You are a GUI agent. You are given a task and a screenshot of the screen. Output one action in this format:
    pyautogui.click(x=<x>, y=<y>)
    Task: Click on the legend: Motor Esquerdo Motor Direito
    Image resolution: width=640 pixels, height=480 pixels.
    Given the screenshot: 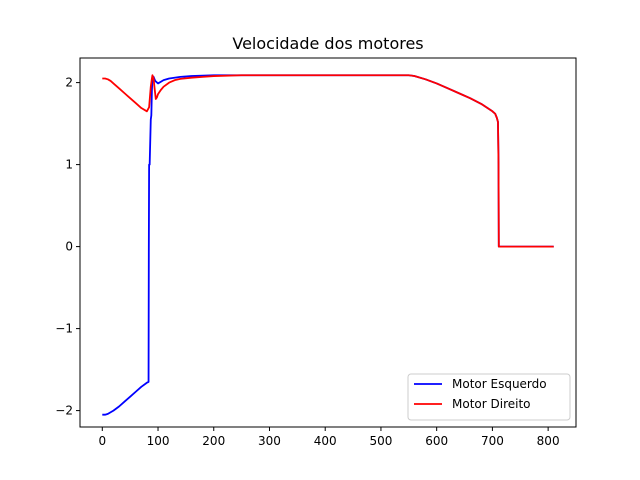 What is the action you would take?
    pyautogui.click(x=489, y=397)
    